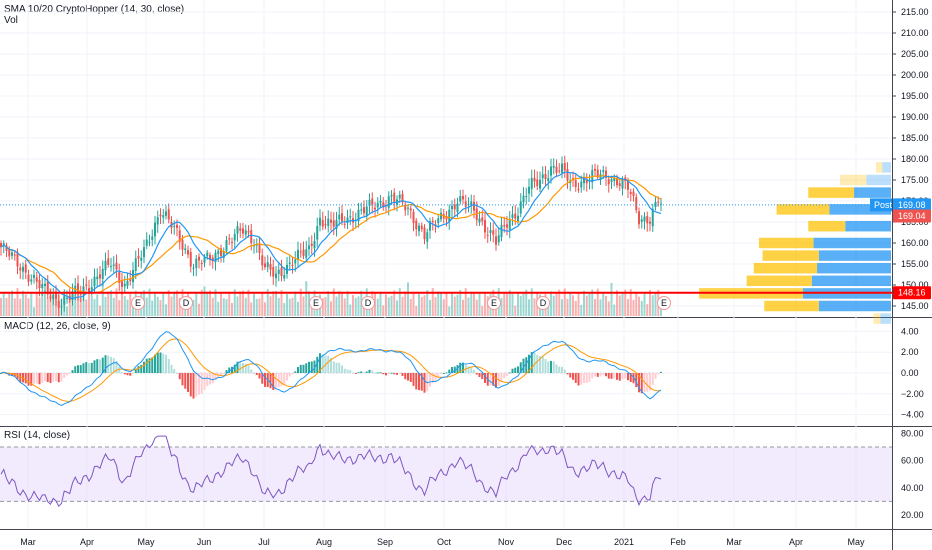 The height and width of the screenshot is (550, 932). I want to click on macd-tick-label: −4.00, so click(912, 415).